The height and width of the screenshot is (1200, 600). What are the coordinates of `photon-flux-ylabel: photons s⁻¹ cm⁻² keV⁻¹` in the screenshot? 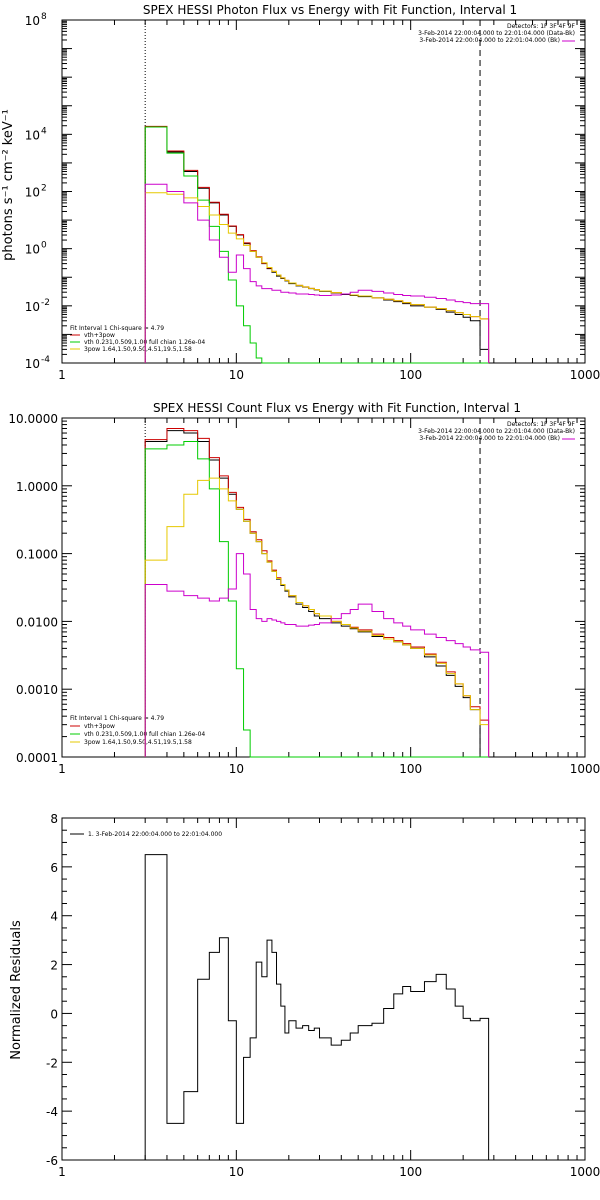 It's located at (8, 185).